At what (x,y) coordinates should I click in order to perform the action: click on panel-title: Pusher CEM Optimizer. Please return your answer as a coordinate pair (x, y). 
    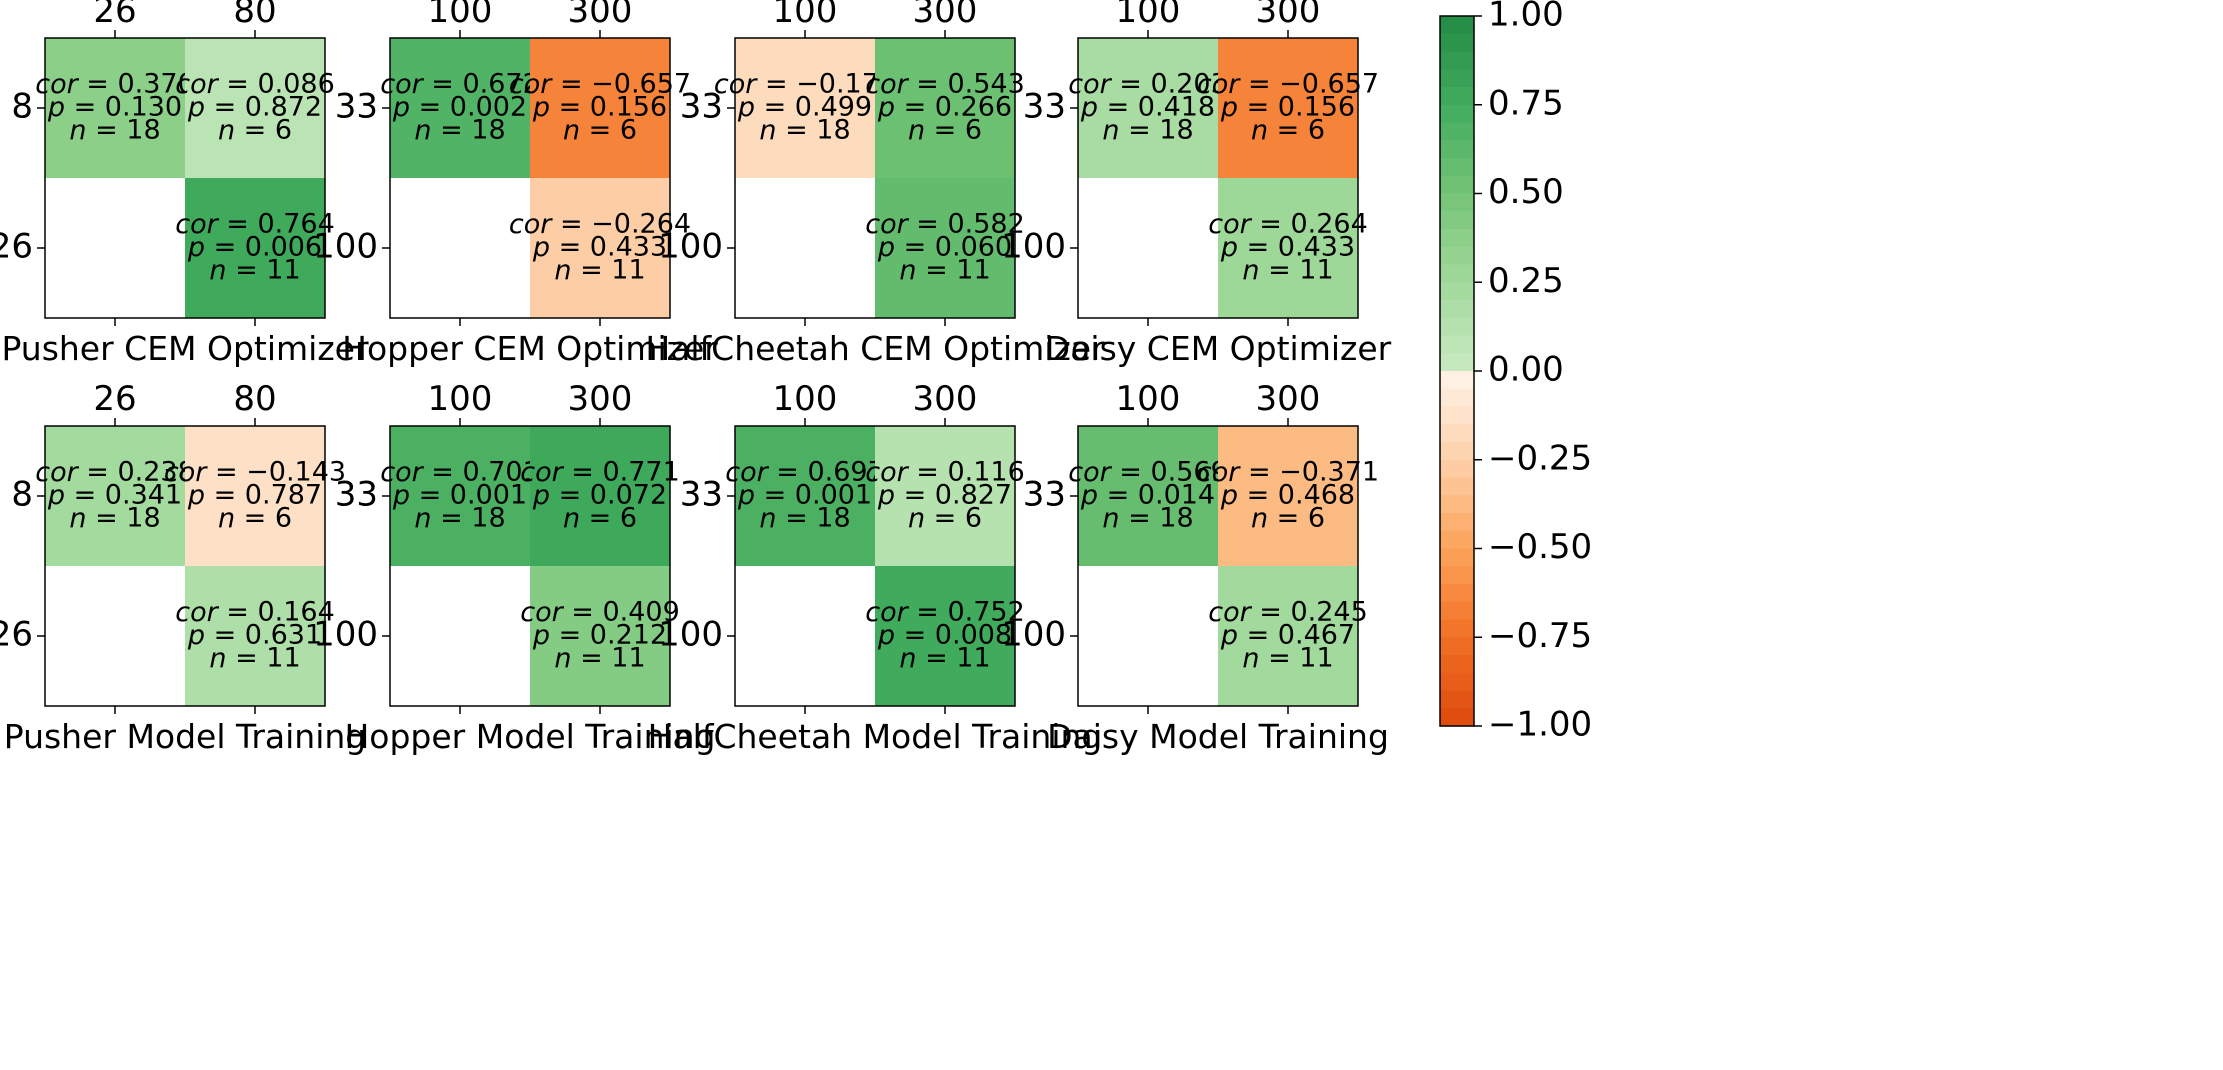
    Looking at the image, I should click on (185, 348).